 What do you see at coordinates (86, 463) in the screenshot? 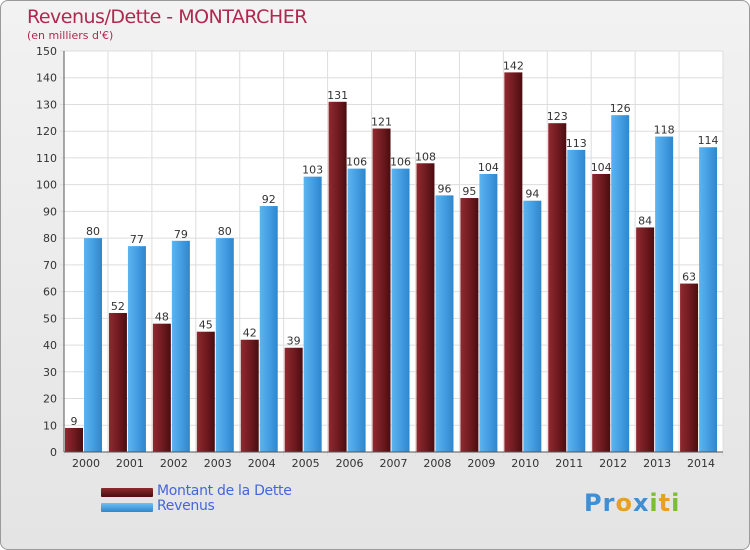
I see `x-tick-label: 2000` at bounding box center [86, 463].